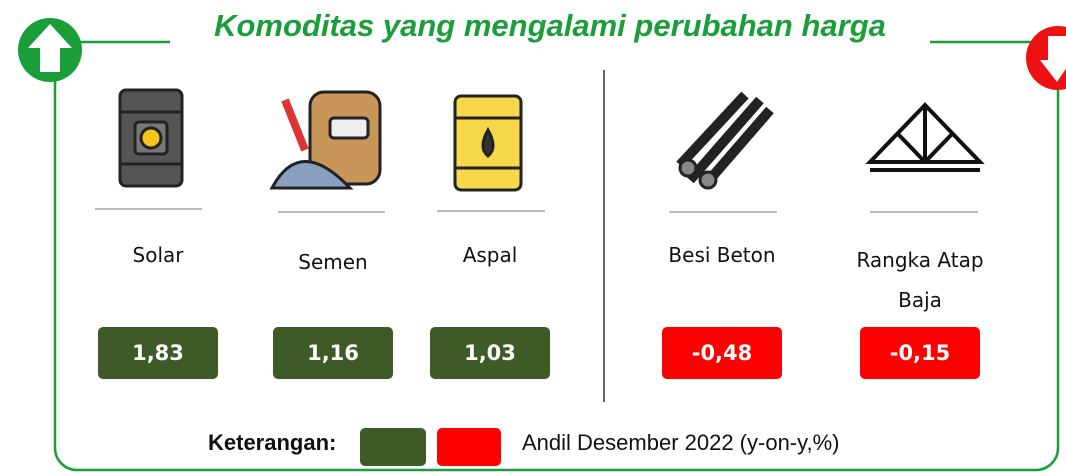  What do you see at coordinates (920, 353) in the screenshot?
I see `item-value: -0,15` at bounding box center [920, 353].